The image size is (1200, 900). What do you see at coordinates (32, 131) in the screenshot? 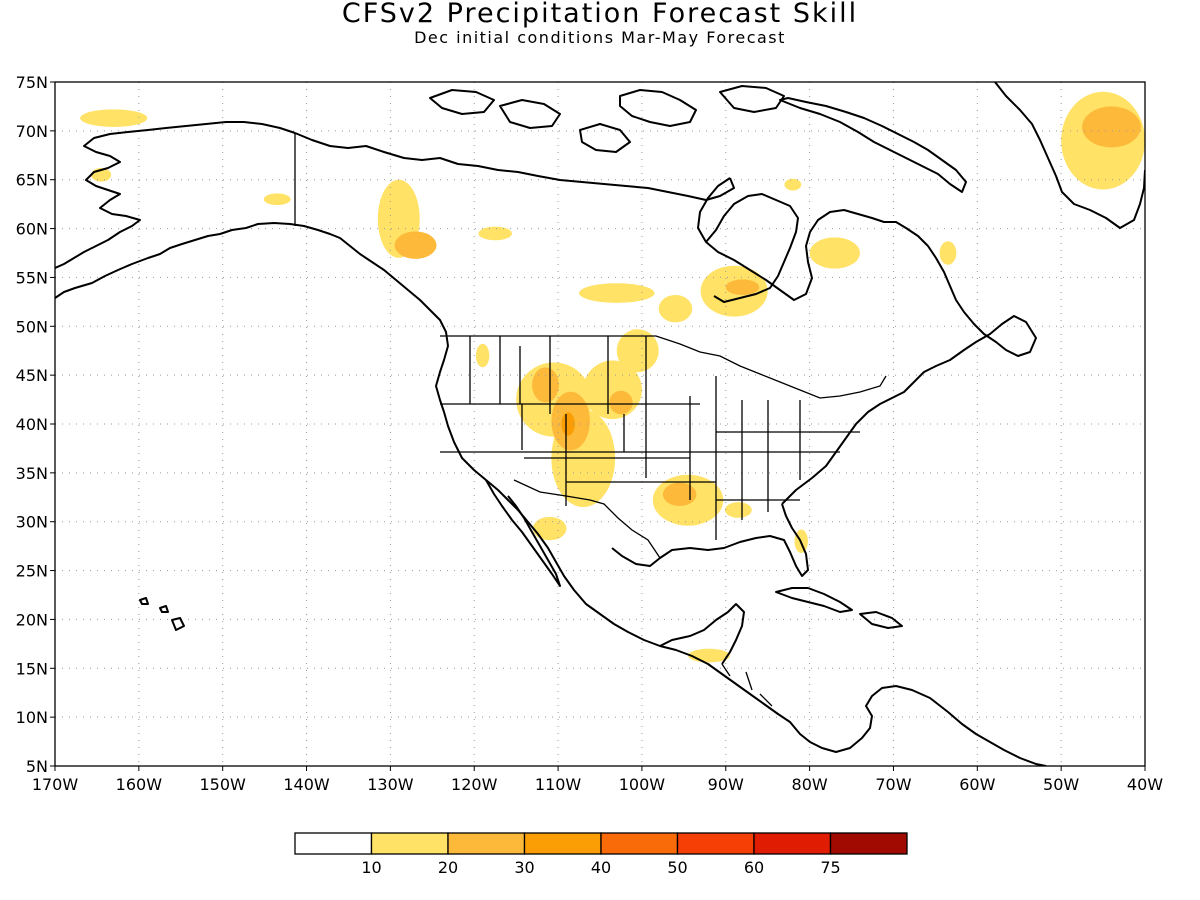
I see `lat-tick-label: 70N` at bounding box center [32, 131].